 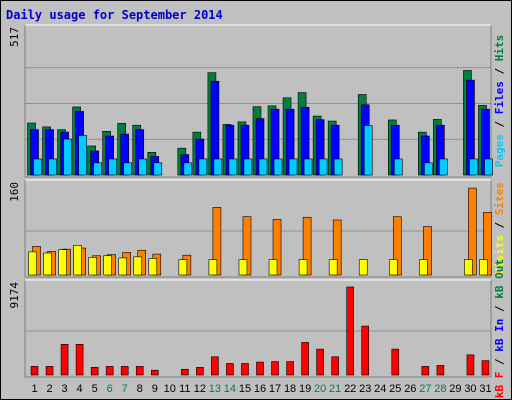 What do you see at coordinates (350, 389) in the screenshot?
I see `x-tick-label-day-22: 22` at bounding box center [350, 389].